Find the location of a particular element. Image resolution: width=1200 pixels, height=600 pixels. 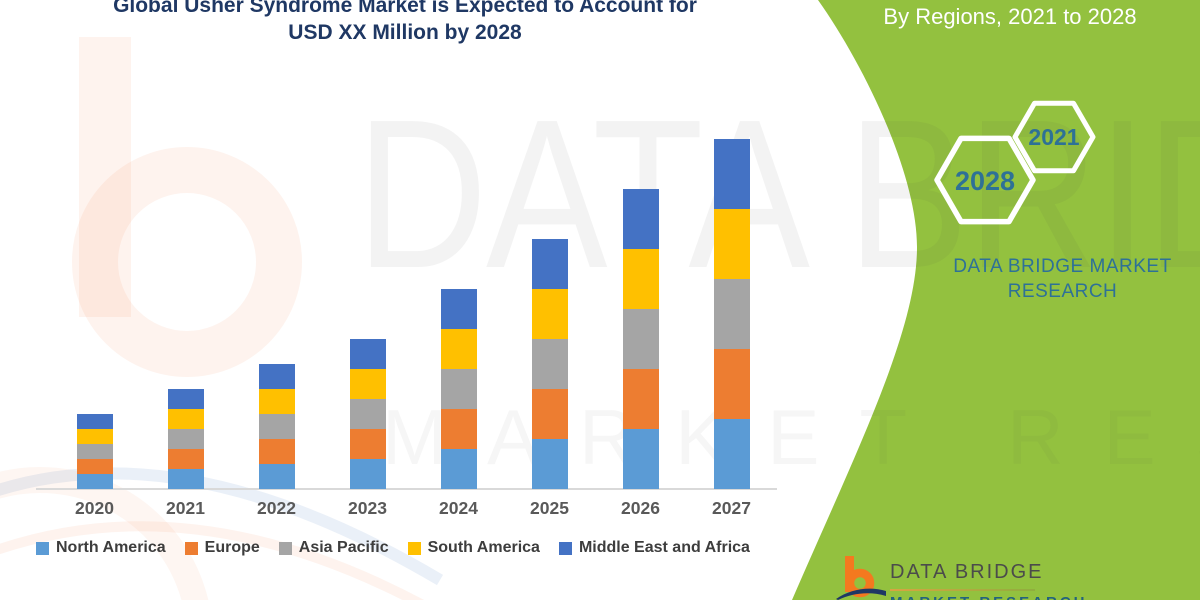

bar-stack-2020 is located at coordinates (94, 451).